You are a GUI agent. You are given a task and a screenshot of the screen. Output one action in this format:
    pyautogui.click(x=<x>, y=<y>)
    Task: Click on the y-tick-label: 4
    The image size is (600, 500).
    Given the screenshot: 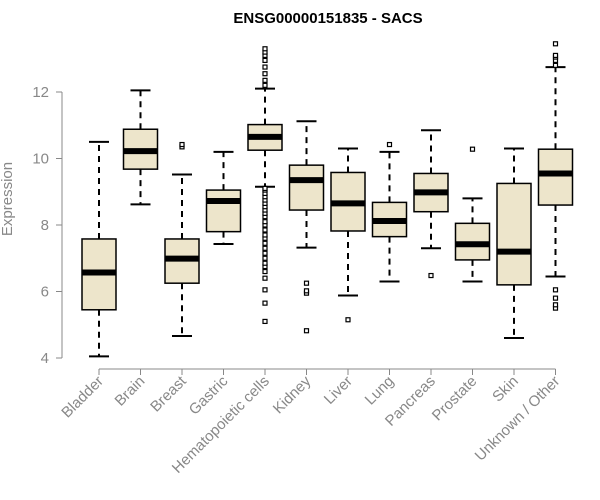 What is the action you would take?
    pyautogui.click(x=45, y=358)
    